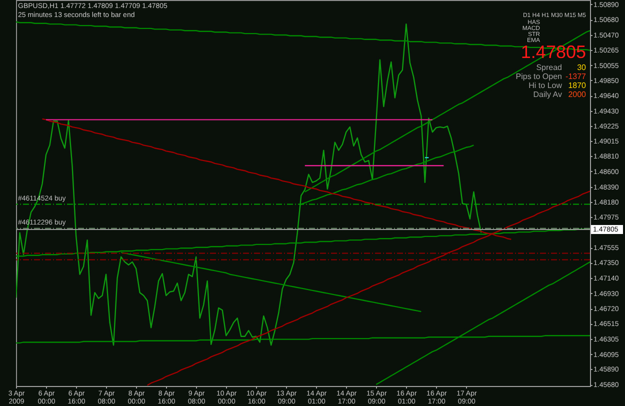 The image size is (625, 406). I want to click on annotation: Hi to Low, so click(545, 85).